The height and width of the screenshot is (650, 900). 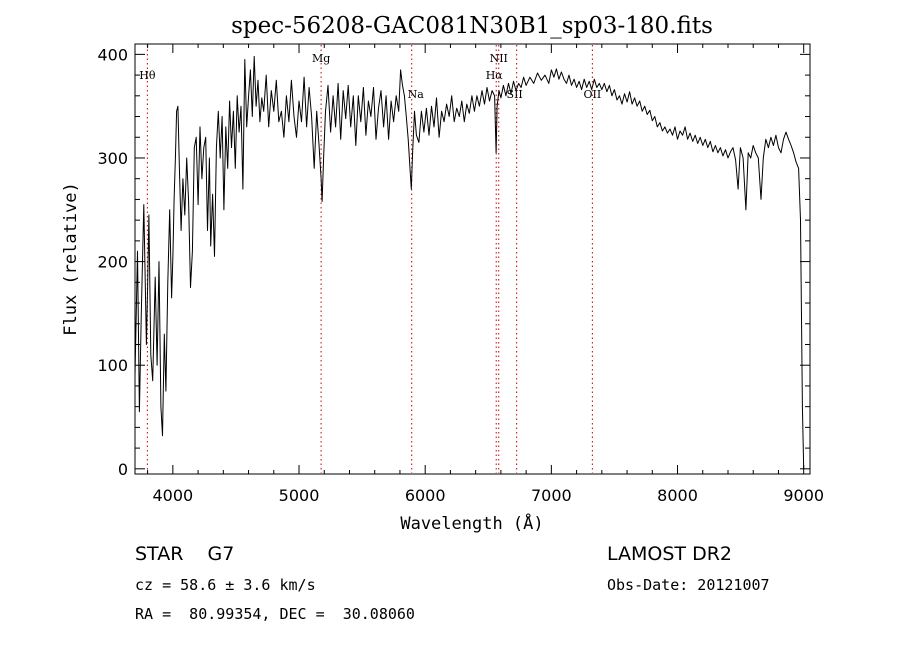 I want to click on y-tick-label: 200, so click(x=112, y=262).